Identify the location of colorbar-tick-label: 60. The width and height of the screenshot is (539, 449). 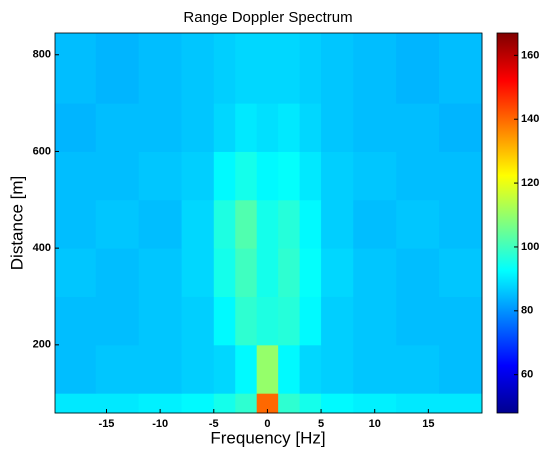
(527, 375).